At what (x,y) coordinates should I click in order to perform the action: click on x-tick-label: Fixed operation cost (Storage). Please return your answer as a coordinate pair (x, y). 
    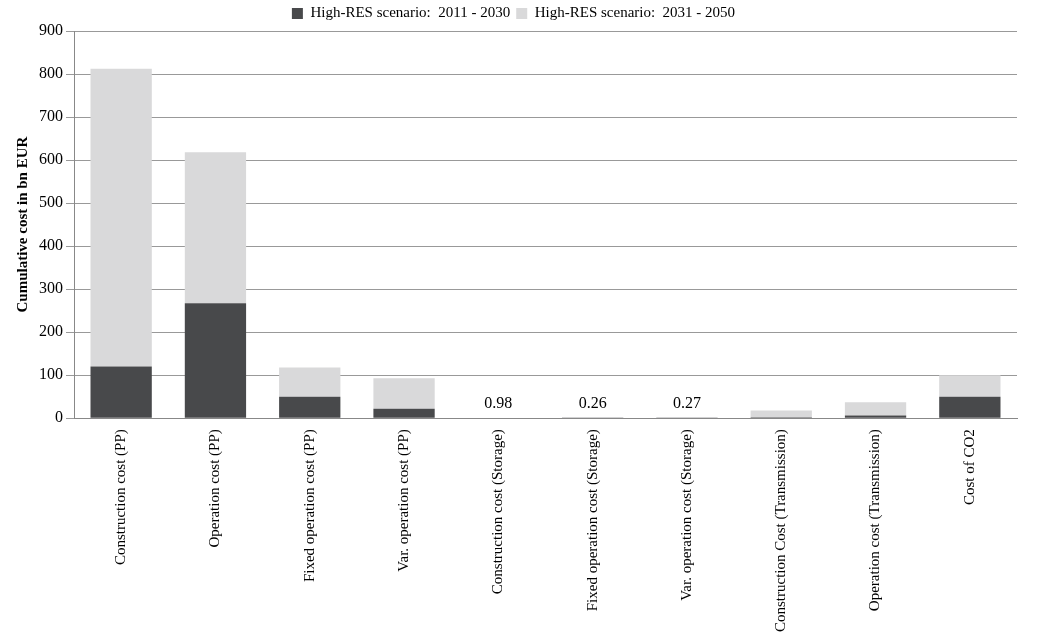
    Looking at the image, I should click on (592, 520).